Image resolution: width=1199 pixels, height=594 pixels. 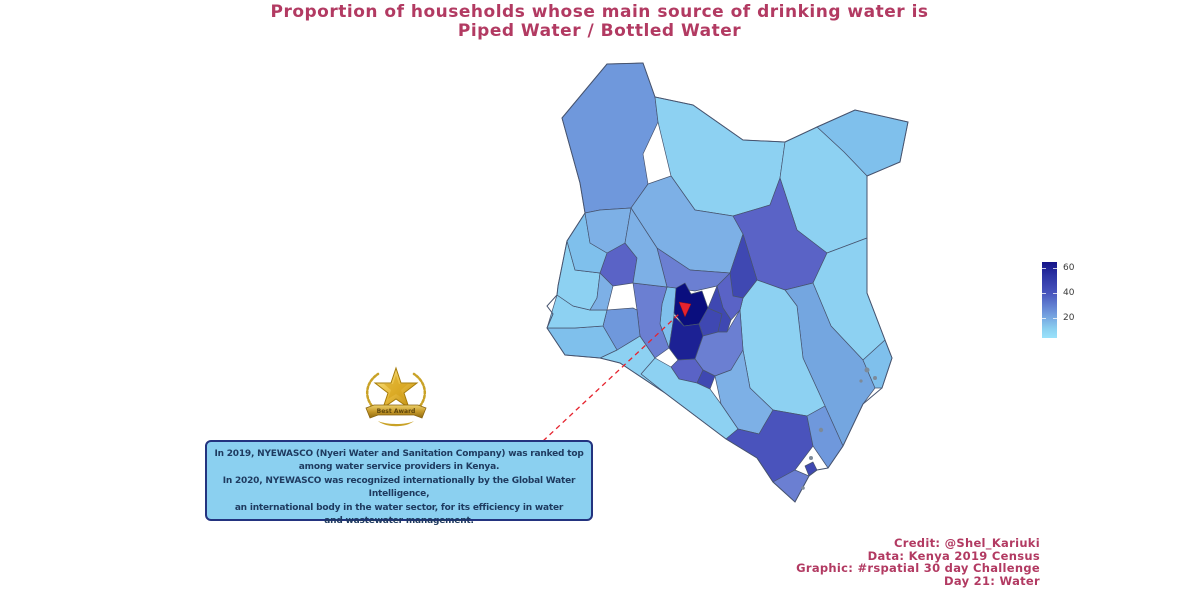 I want to click on credit-data-source: Data: Kenya 2019 Census, so click(x=953, y=555).